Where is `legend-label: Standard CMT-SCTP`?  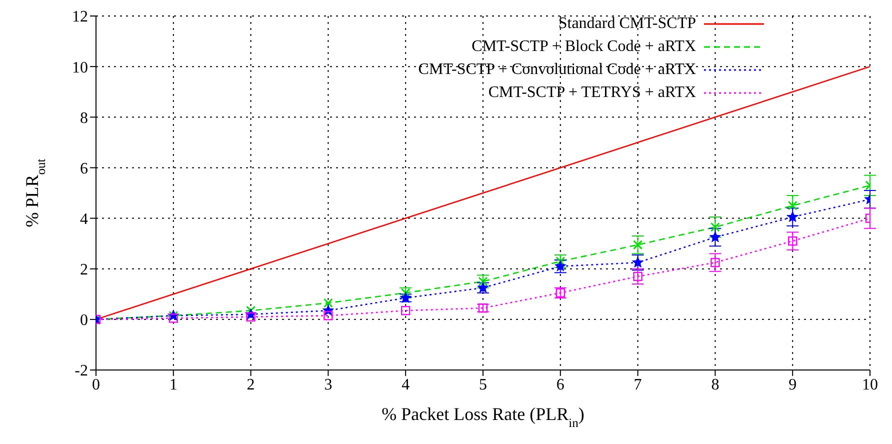 legend-label: Standard CMT-SCTP is located at coordinates (627, 23).